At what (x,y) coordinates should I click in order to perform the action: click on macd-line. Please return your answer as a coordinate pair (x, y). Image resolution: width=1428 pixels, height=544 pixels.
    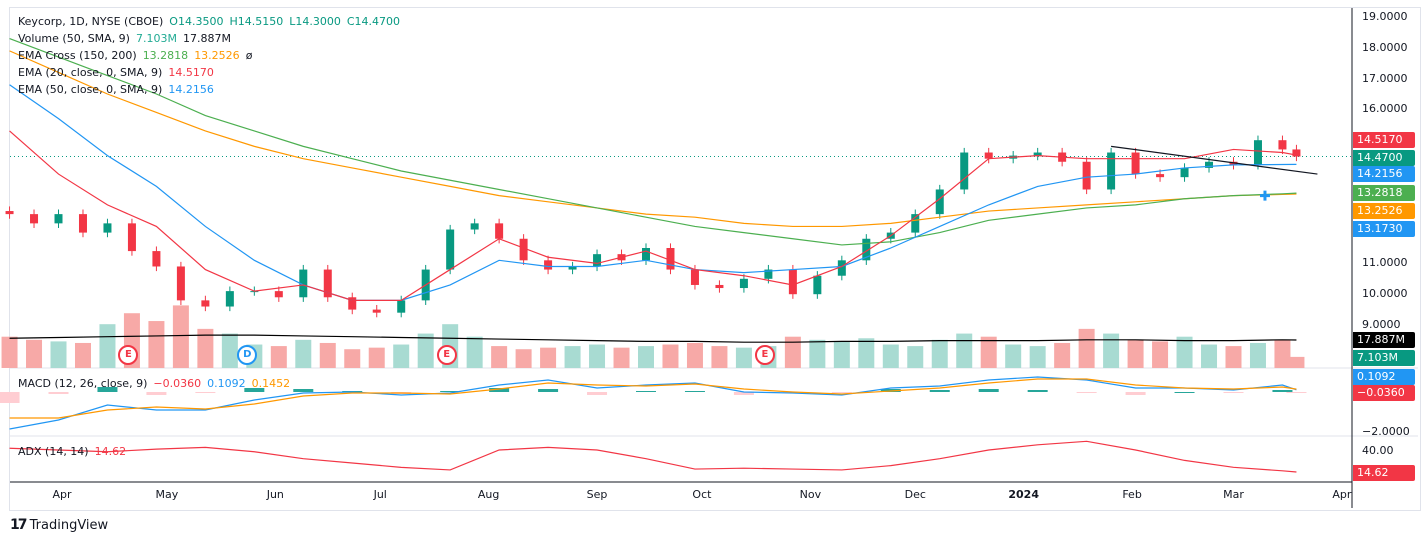
    Looking at the image, I should click on (653, 403).